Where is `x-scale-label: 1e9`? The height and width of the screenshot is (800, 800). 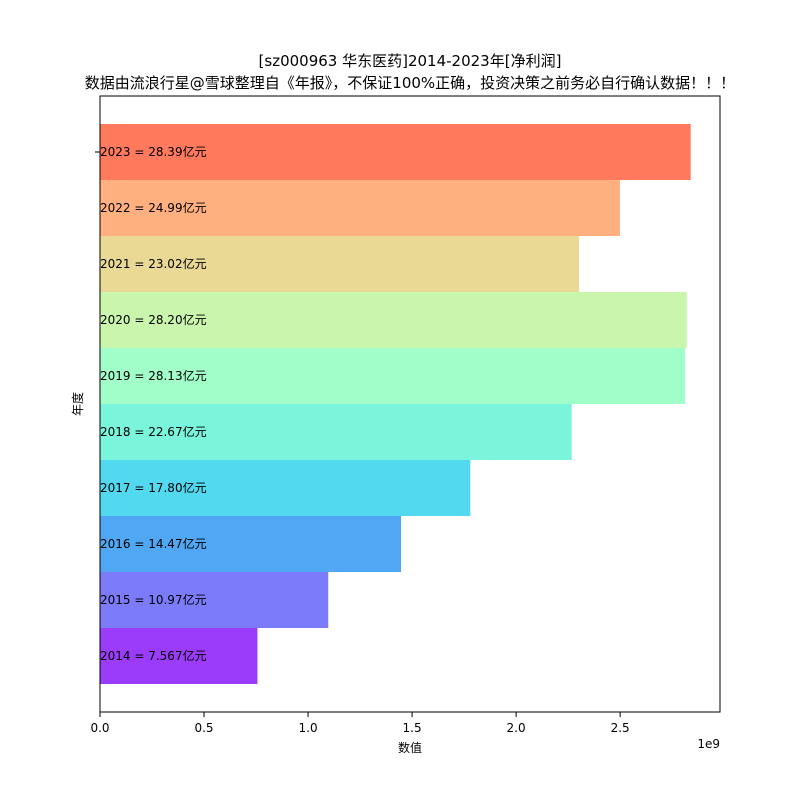 x-scale-label: 1e9 is located at coordinates (708, 744).